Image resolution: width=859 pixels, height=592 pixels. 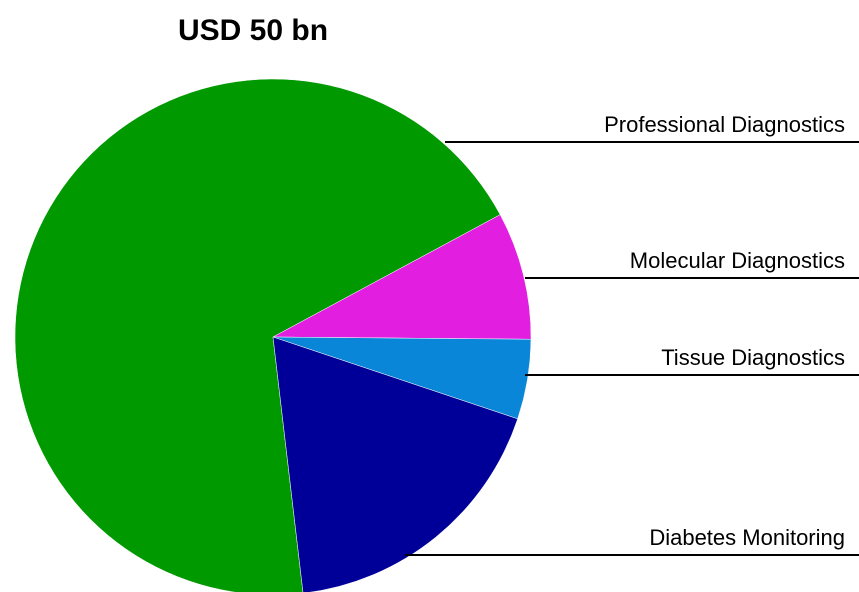 What do you see at coordinates (737, 260) in the screenshot?
I see `slice-label: Molecular Diagnostics` at bounding box center [737, 260].